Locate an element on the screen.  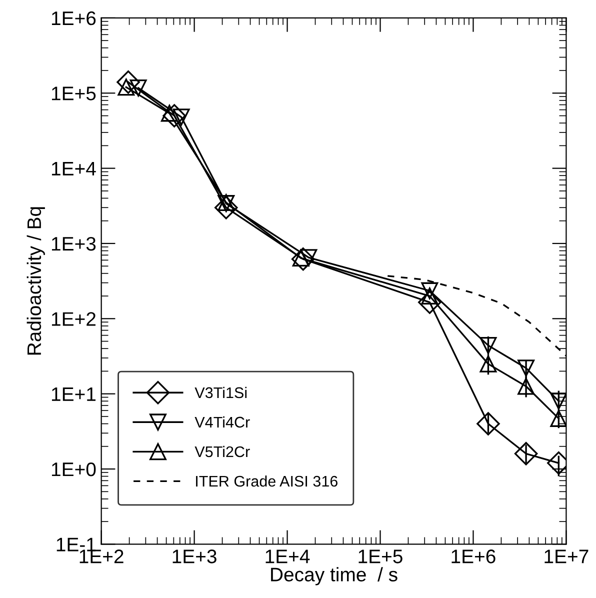
y-tick-label: 1E+6 is located at coordinates (74, 18).